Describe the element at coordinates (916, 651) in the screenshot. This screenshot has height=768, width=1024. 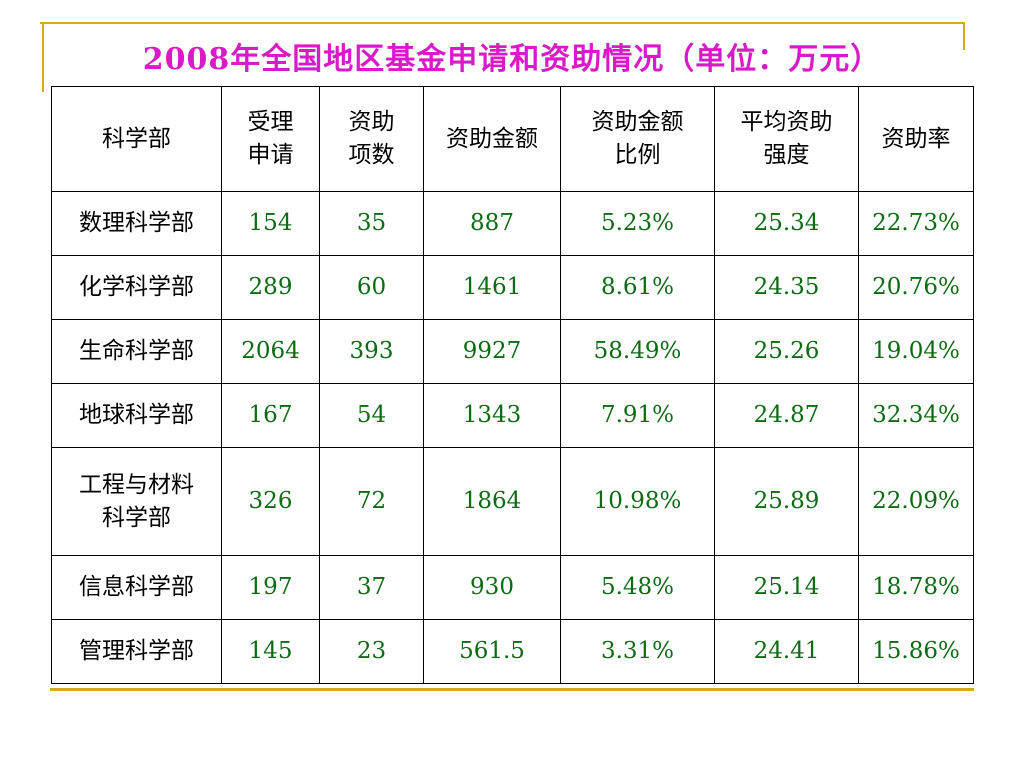
I see `funding-rate-cell: 15.86%` at that location.